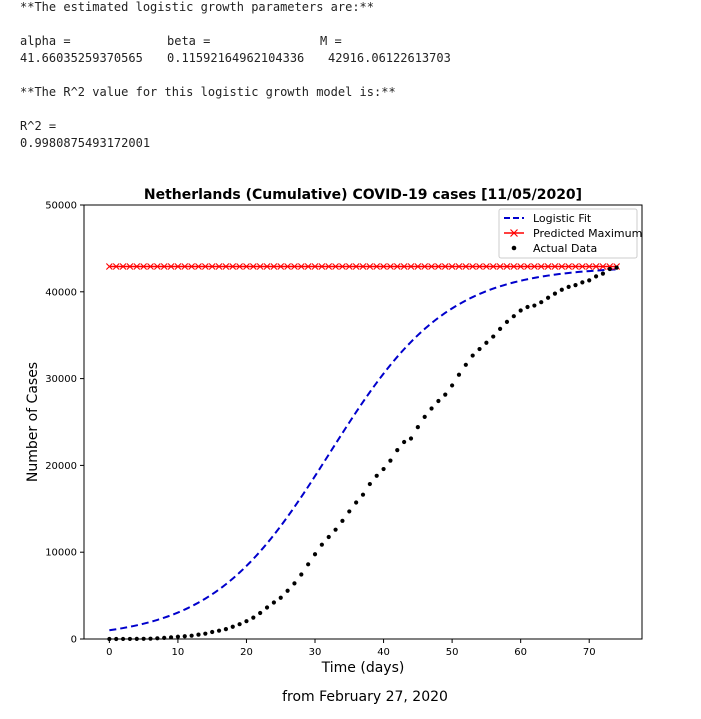  I want to click on x-axis-label: Time (days), so click(363, 668).